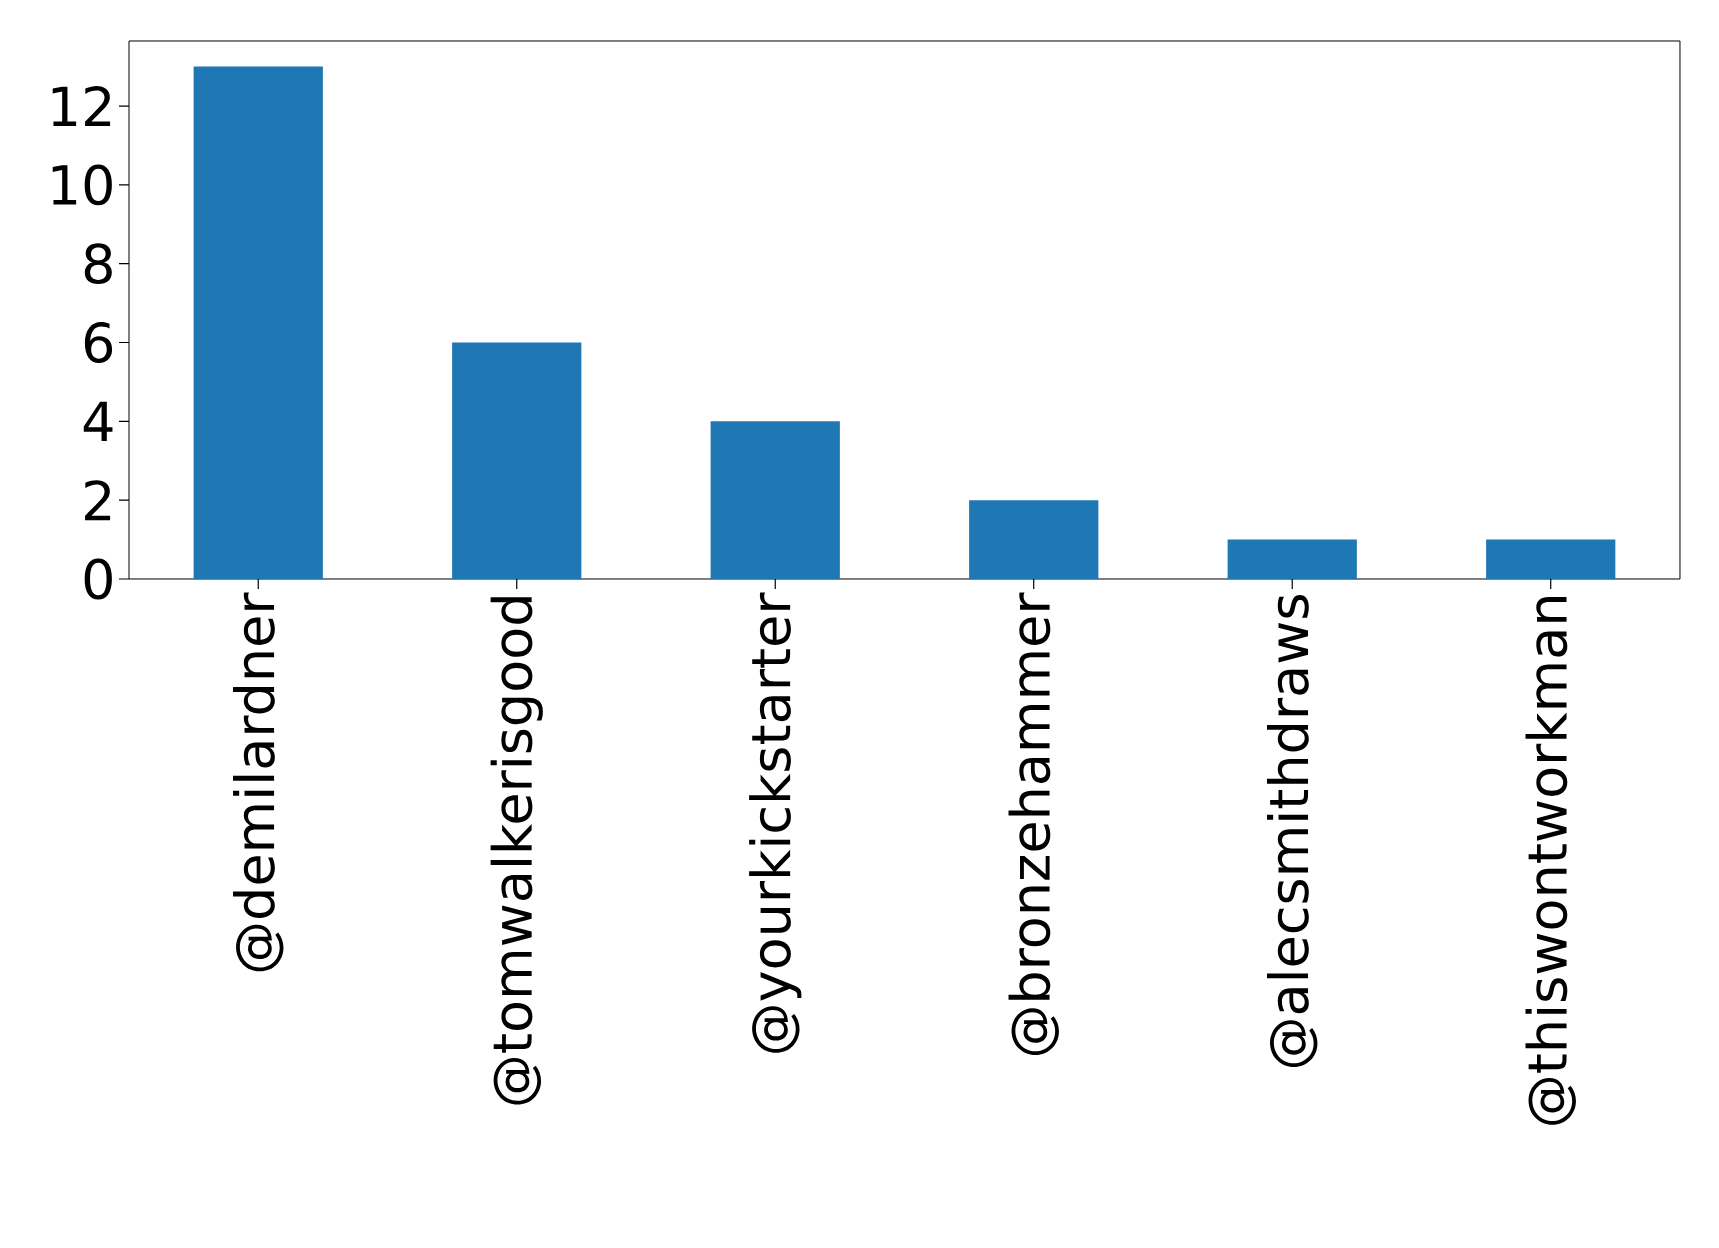  What do you see at coordinates (258, 782) in the screenshot?
I see `x-tick-label: @demilardner` at bounding box center [258, 782].